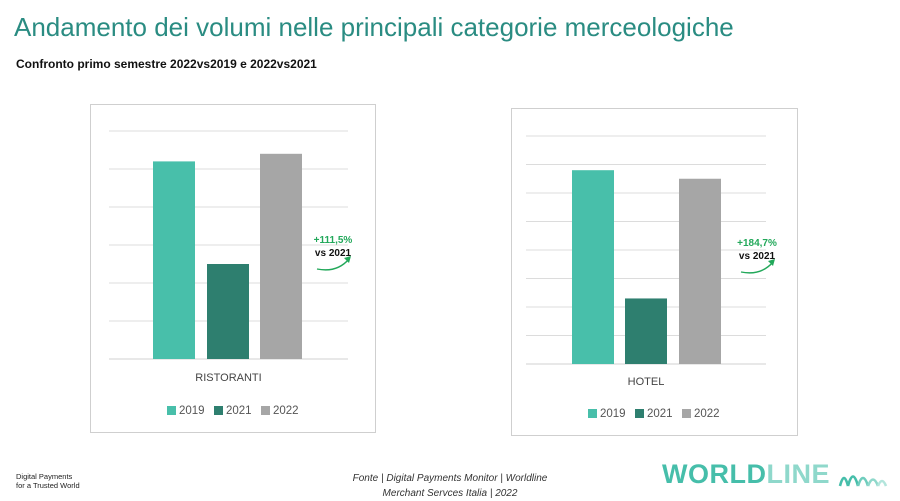  I want to click on category-label: HOTEL, so click(646, 382).